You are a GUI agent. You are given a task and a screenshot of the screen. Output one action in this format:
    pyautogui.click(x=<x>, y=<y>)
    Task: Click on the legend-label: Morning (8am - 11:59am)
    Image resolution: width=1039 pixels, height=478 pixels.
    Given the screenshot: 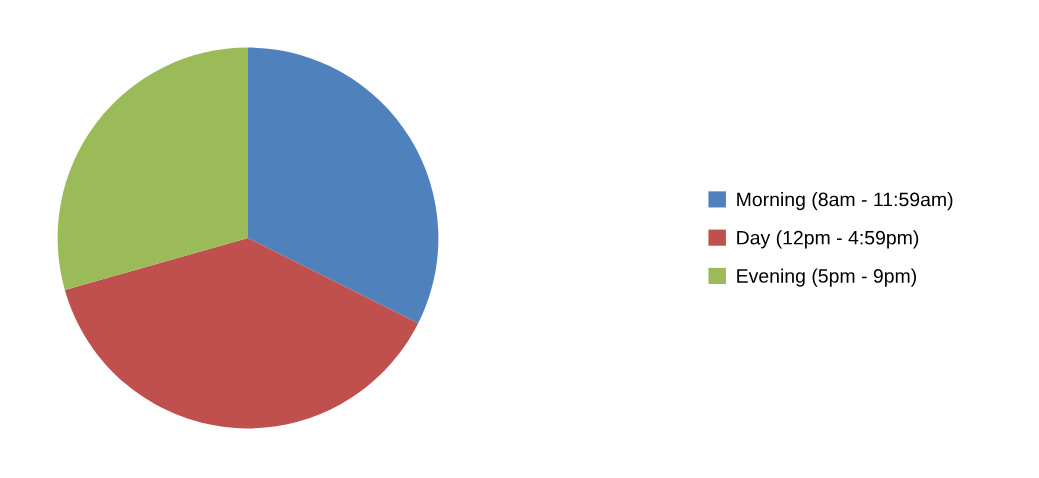 What is the action you would take?
    pyautogui.click(x=845, y=201)
    